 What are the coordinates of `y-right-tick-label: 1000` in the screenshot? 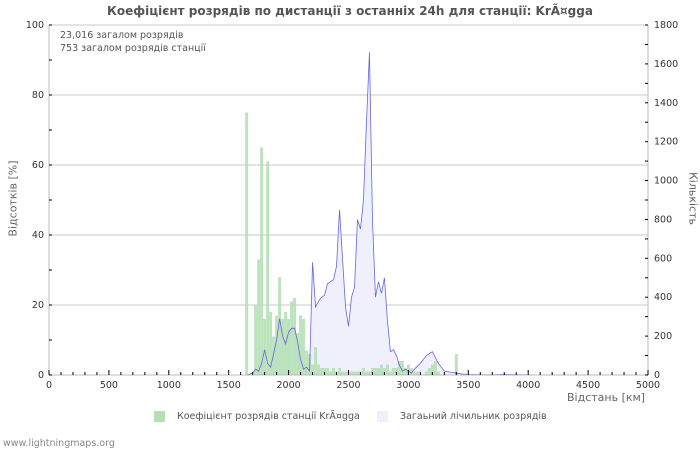 It's located at (666, 181).